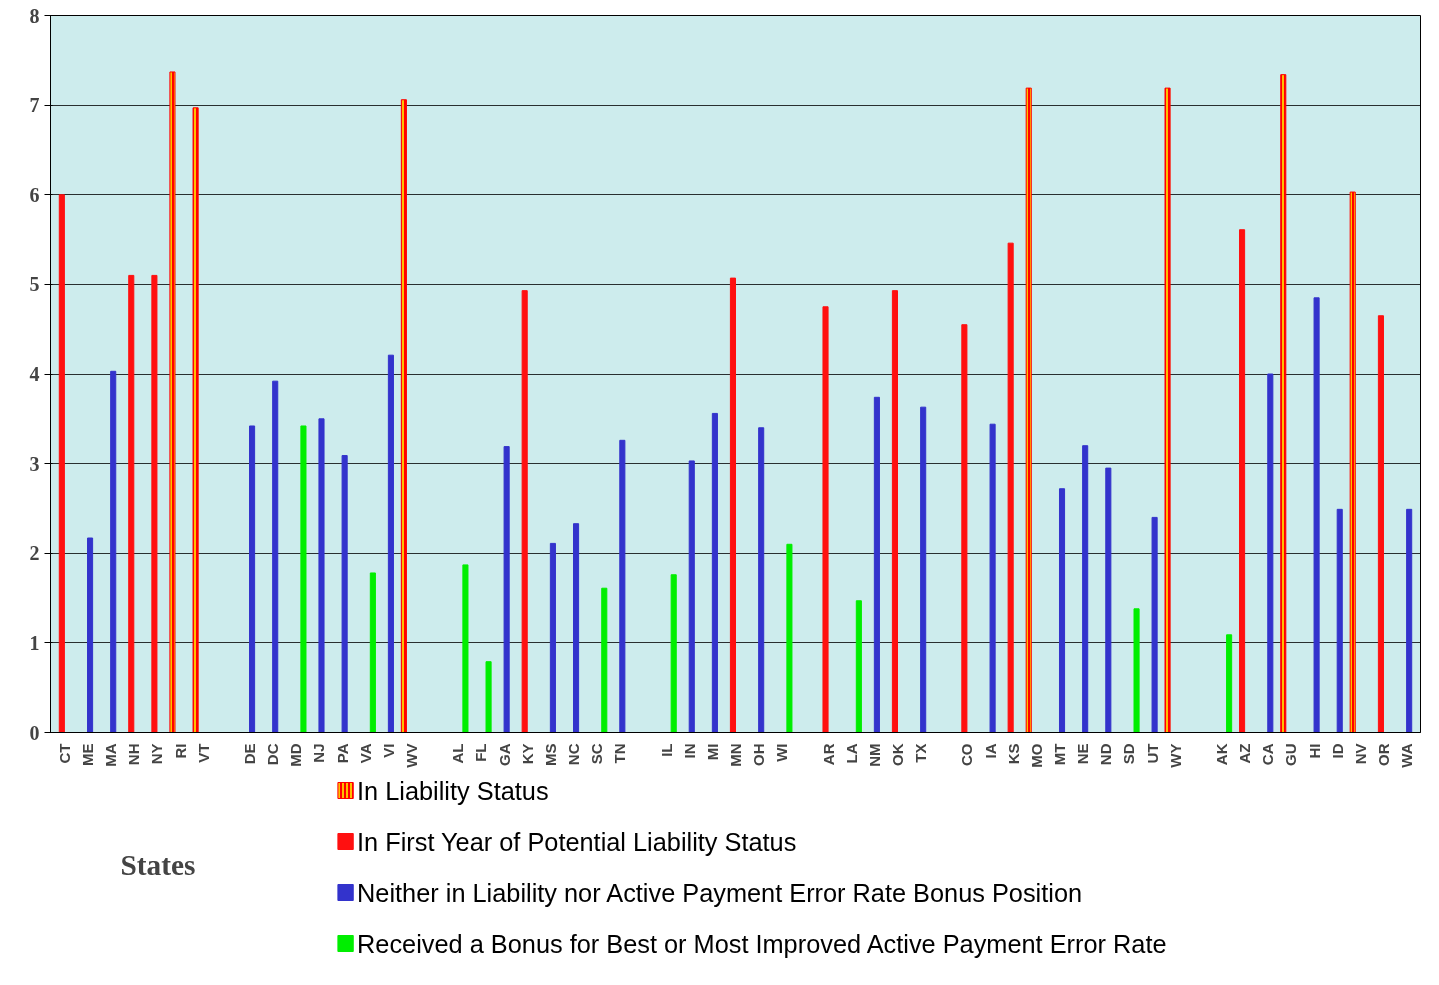 This screenshot has width=1439, height=985. Describe the element at coordinates (88, 754) in the screenshot. I see `x-tick-label: ME` at that location.